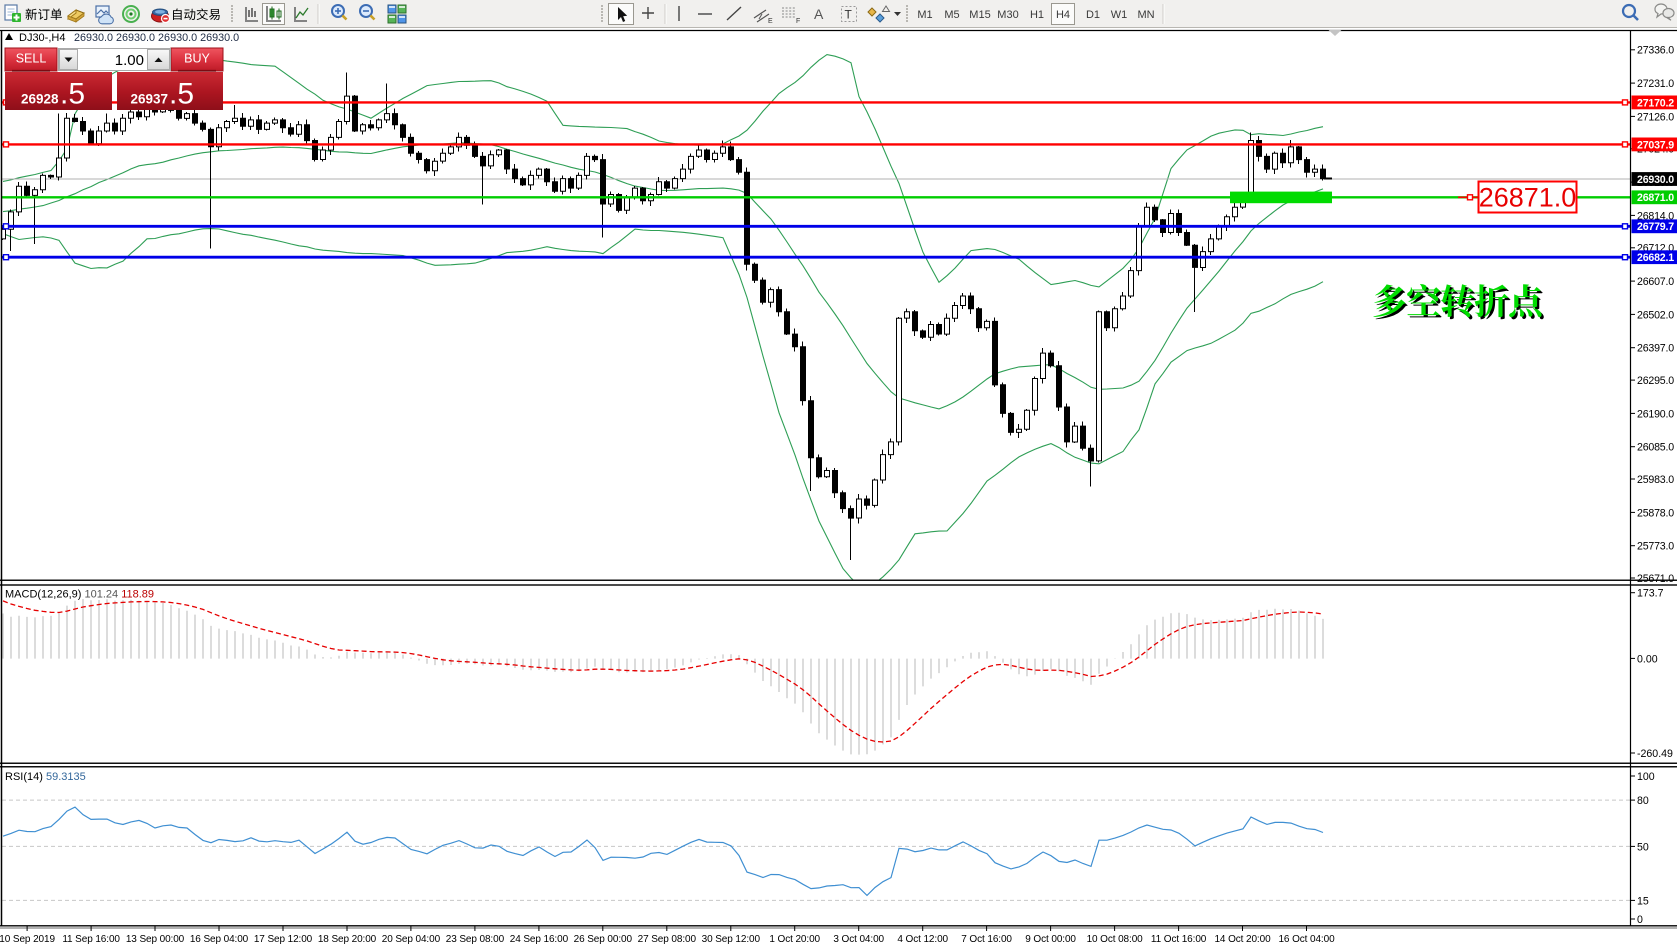  I want to click on svg-text: 26502.0, so click(1655, 315).